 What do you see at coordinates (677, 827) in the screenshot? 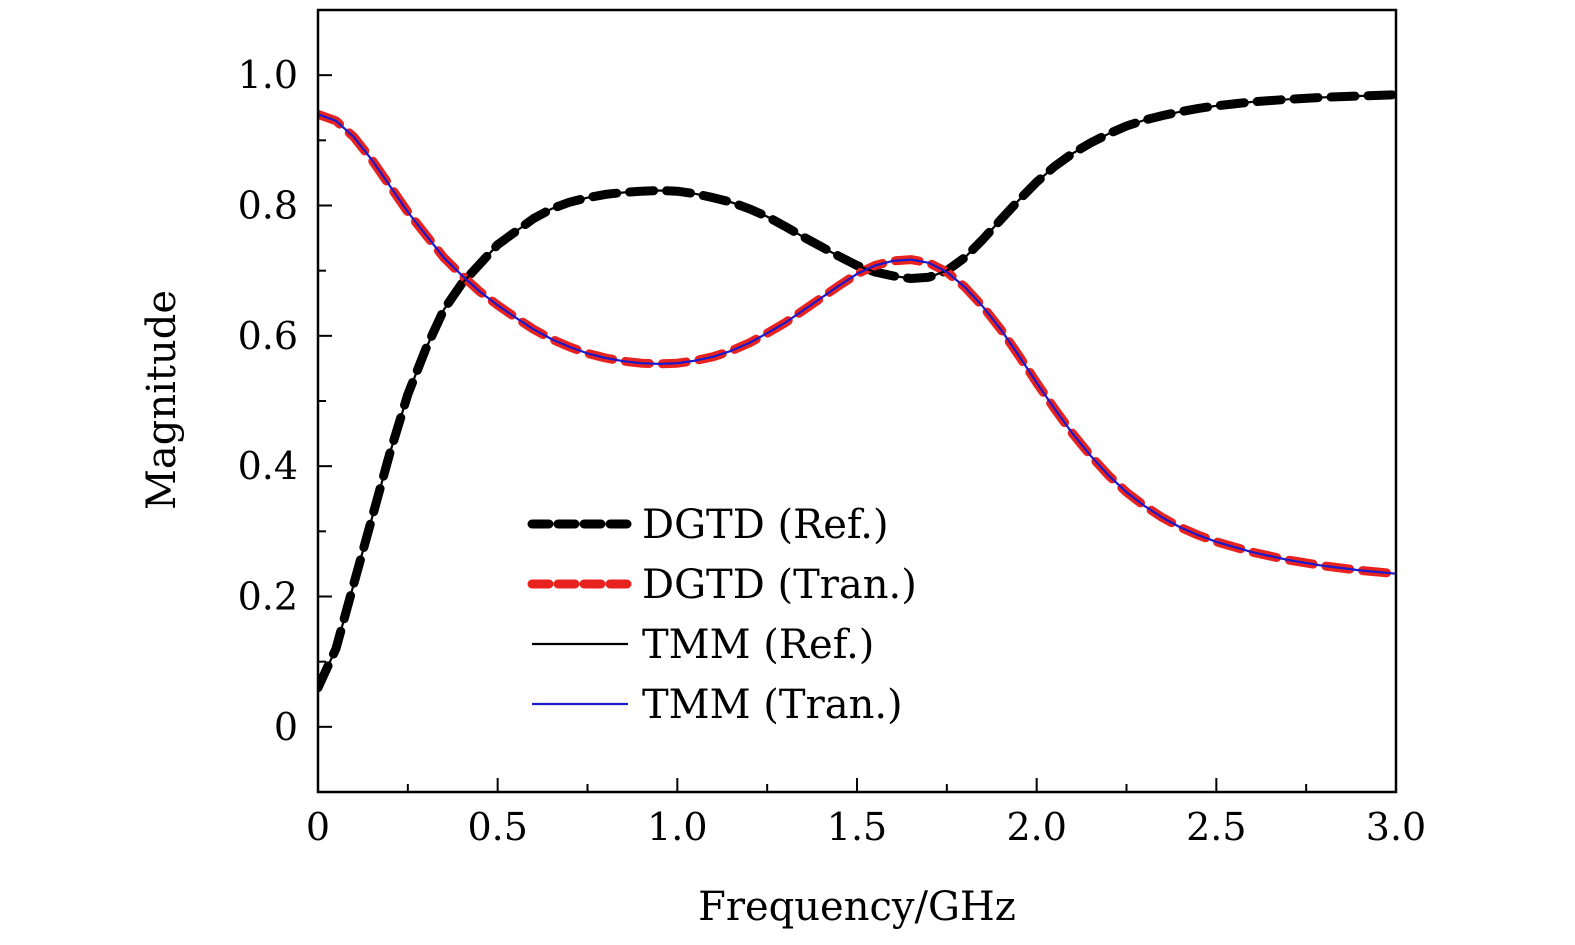
I see `x-tick-label: 1.0` at bounding box center [677, 827].